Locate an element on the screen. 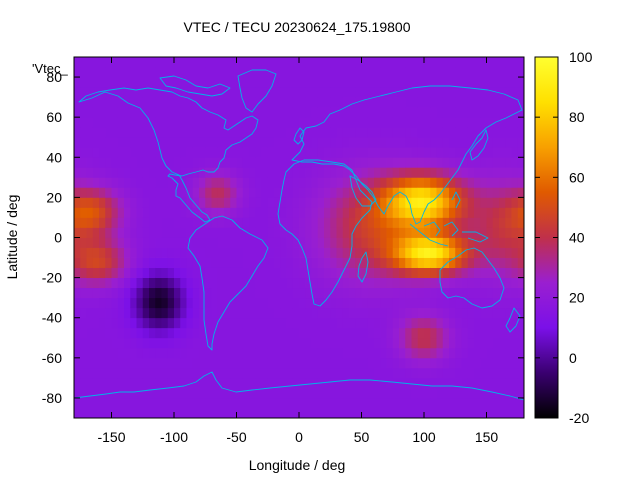  x-tick-label: 100 is located at coordinates (424, 437).